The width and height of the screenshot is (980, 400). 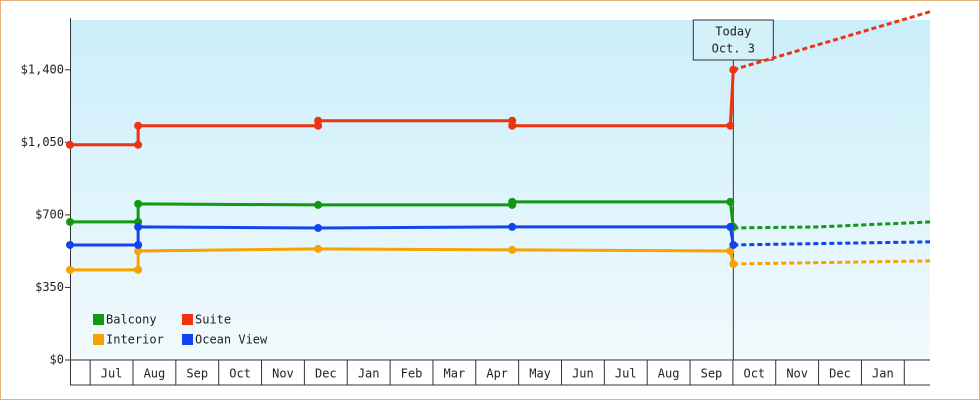 I want to click on y-tick-label: $1,050, so click(x=42, y=142).